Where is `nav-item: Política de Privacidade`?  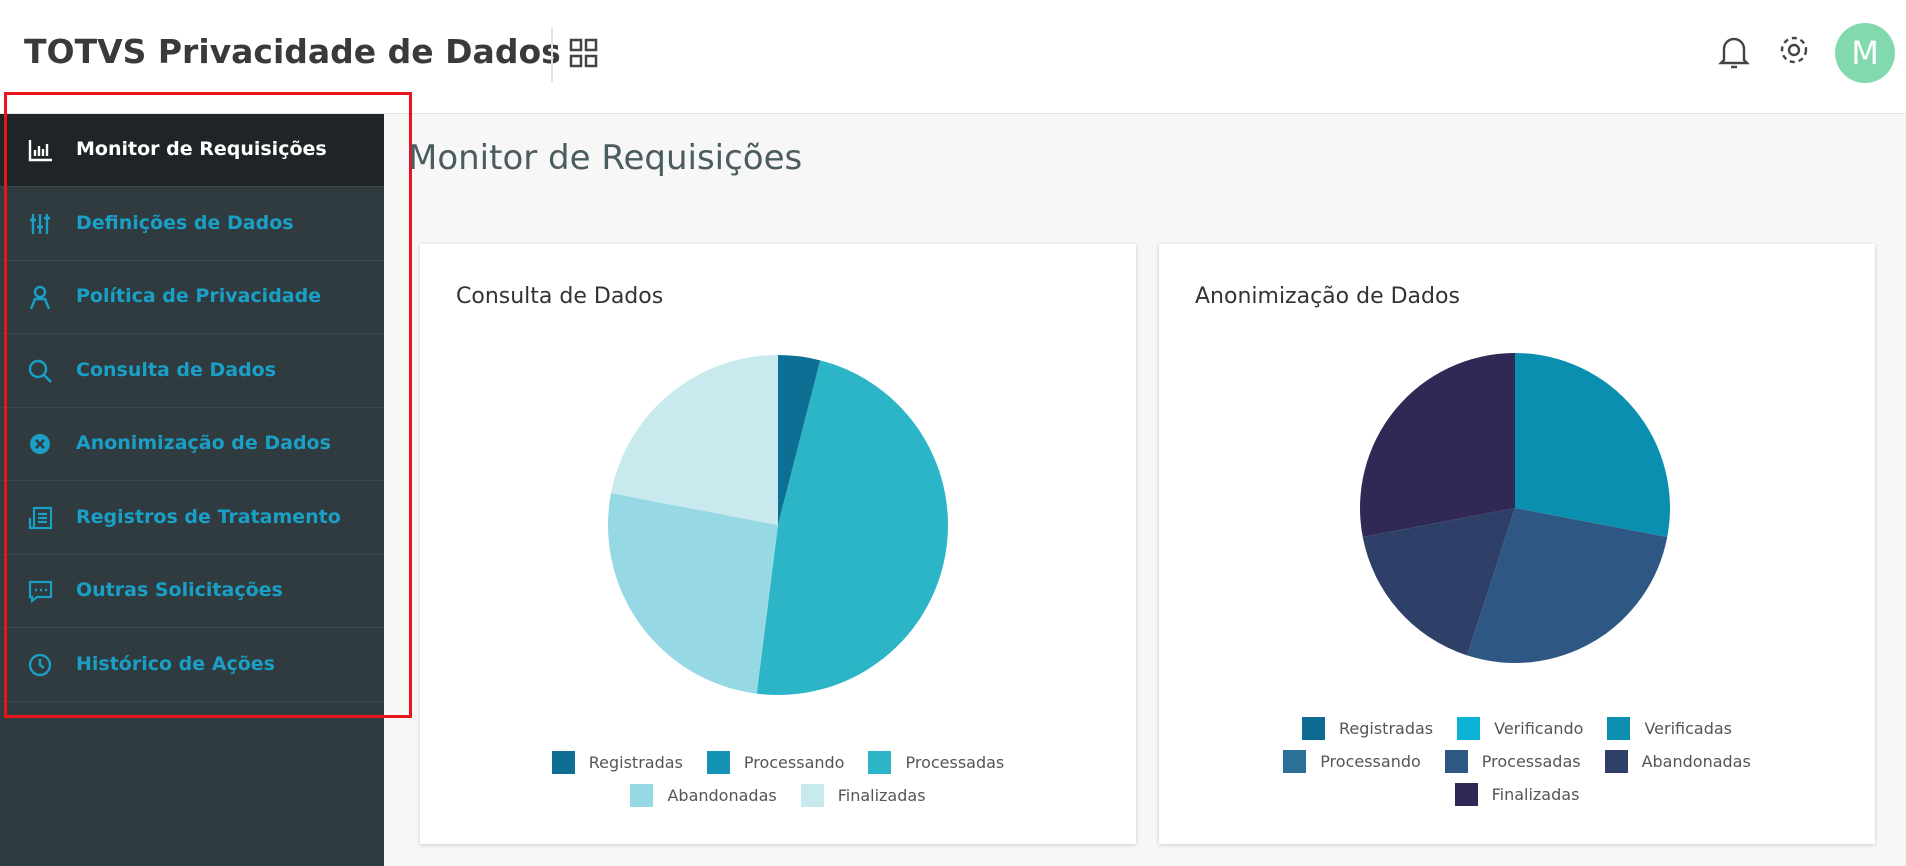 nav-item: Política de Privacidade is located at coordinates (192, 297).